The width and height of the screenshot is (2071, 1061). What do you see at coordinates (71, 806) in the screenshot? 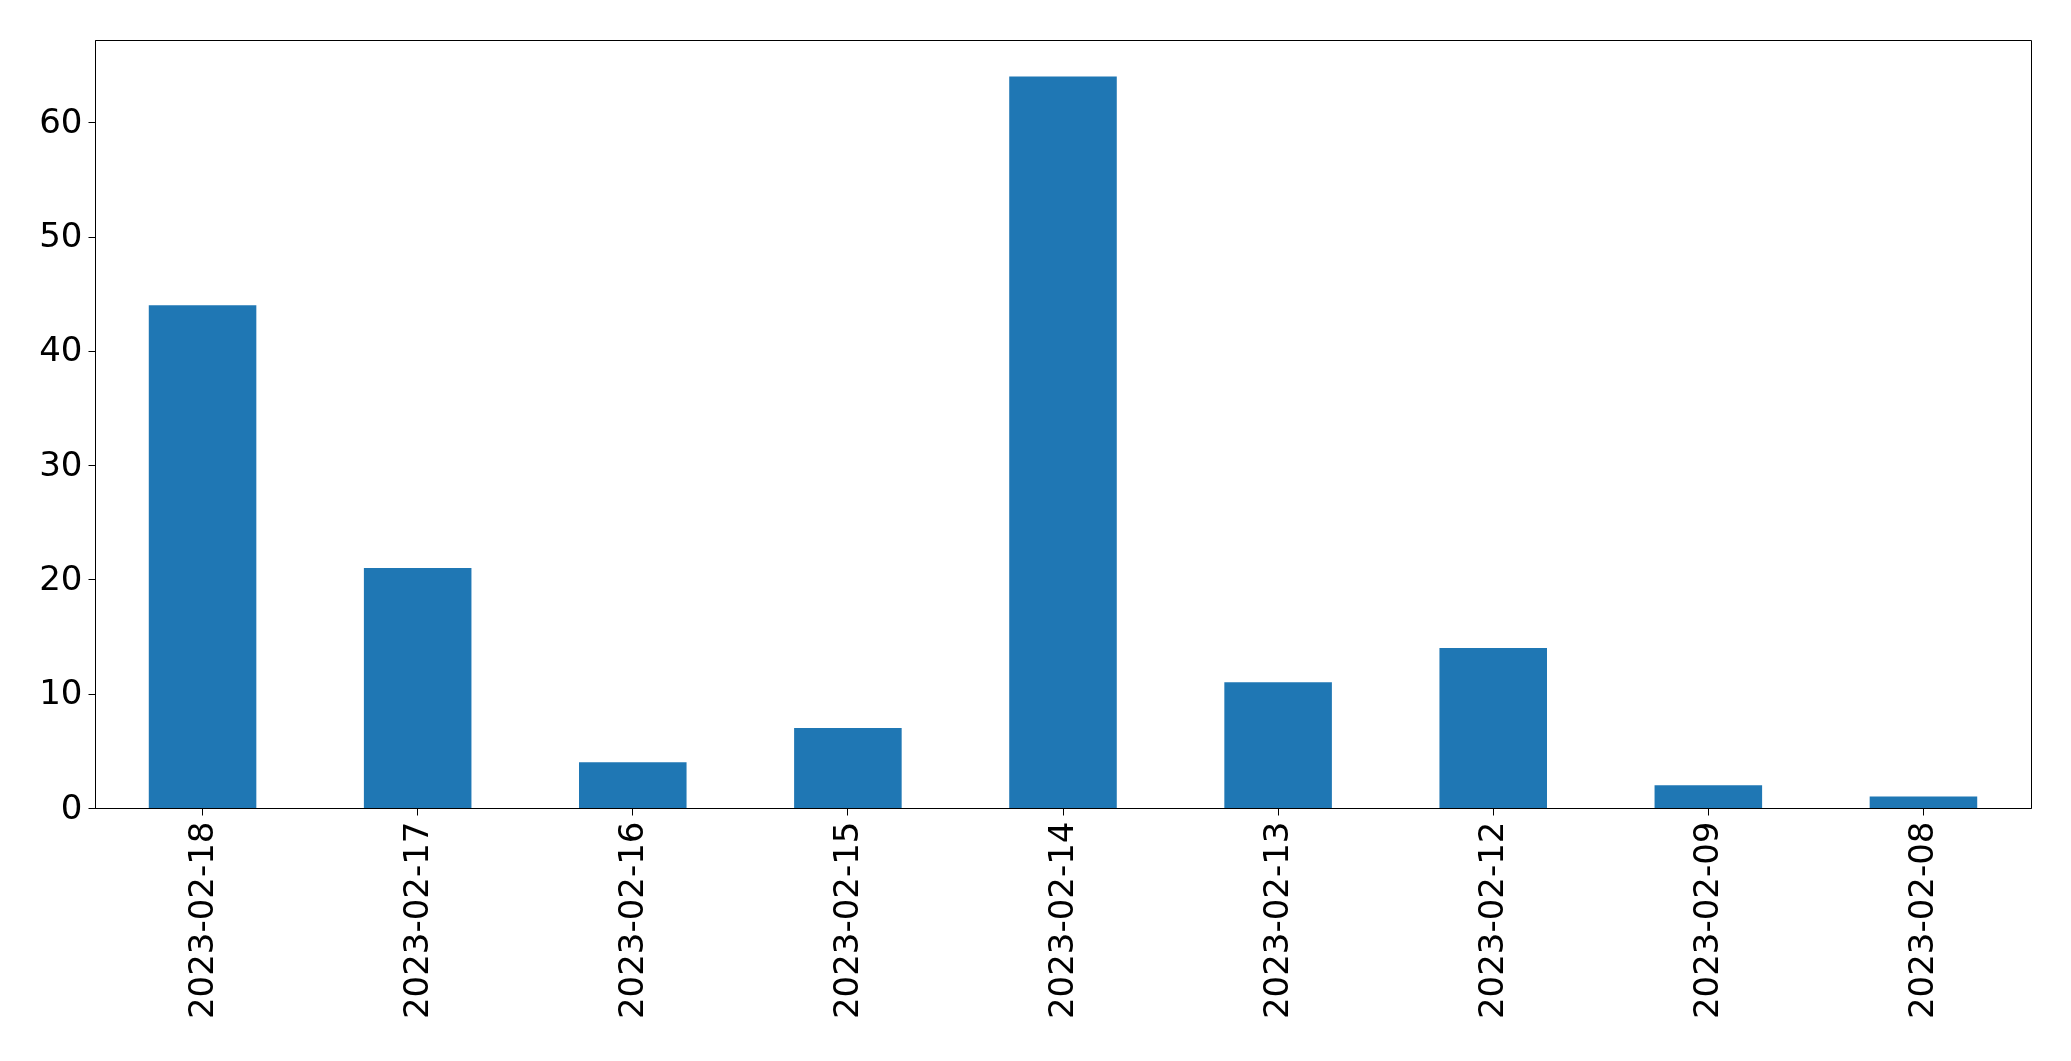
I see `y-tick-label: 0` at bounding box center [71, 806].